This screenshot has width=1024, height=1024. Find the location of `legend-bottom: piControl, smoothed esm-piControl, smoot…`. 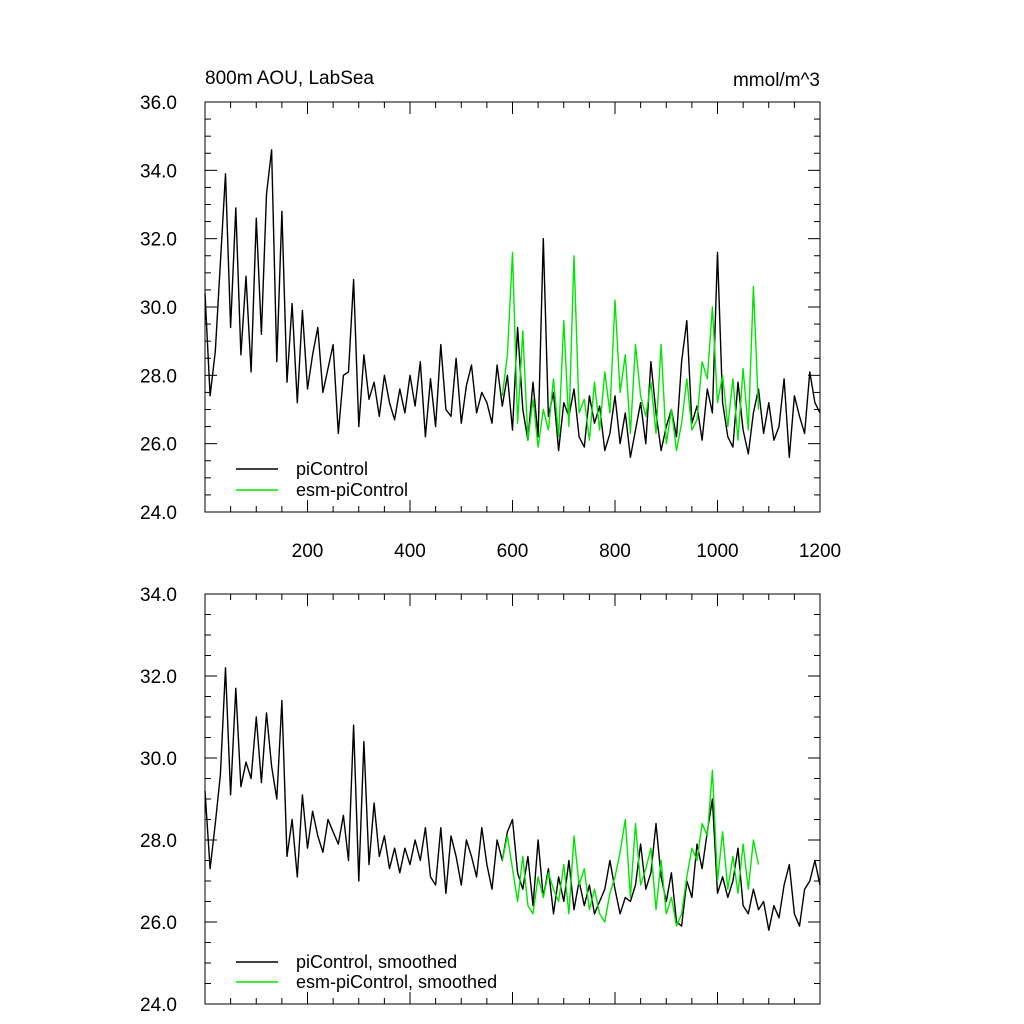

legend-bottom: piControl, smoothed esm-piControl, smoot… is located at coordinates (366, 972).